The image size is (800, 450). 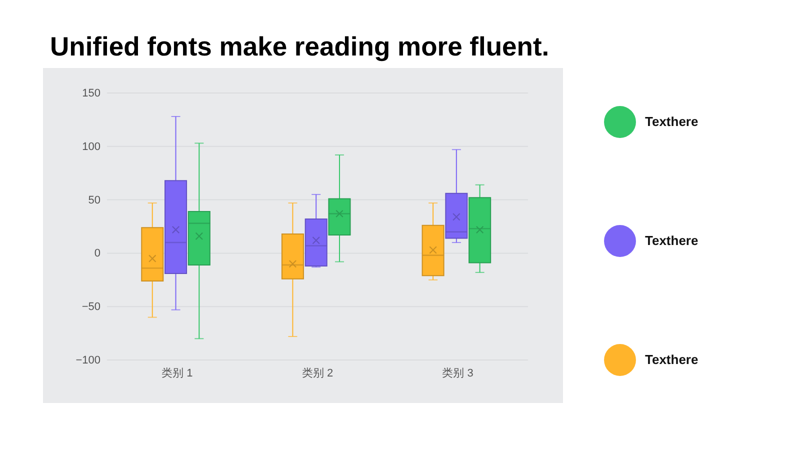 I want to click on y-tick-label: 150, so click(x=91, y=94).